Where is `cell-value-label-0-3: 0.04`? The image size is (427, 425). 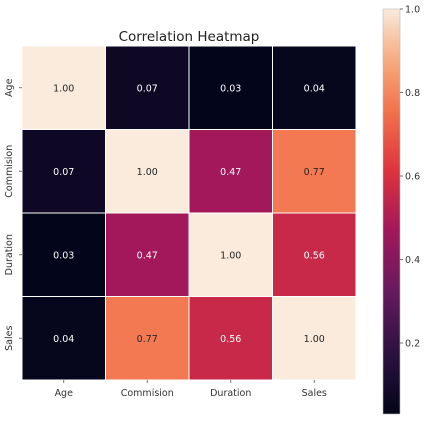
cell-value-label-0-3: 0.04 is located at coordinates (314, 88).